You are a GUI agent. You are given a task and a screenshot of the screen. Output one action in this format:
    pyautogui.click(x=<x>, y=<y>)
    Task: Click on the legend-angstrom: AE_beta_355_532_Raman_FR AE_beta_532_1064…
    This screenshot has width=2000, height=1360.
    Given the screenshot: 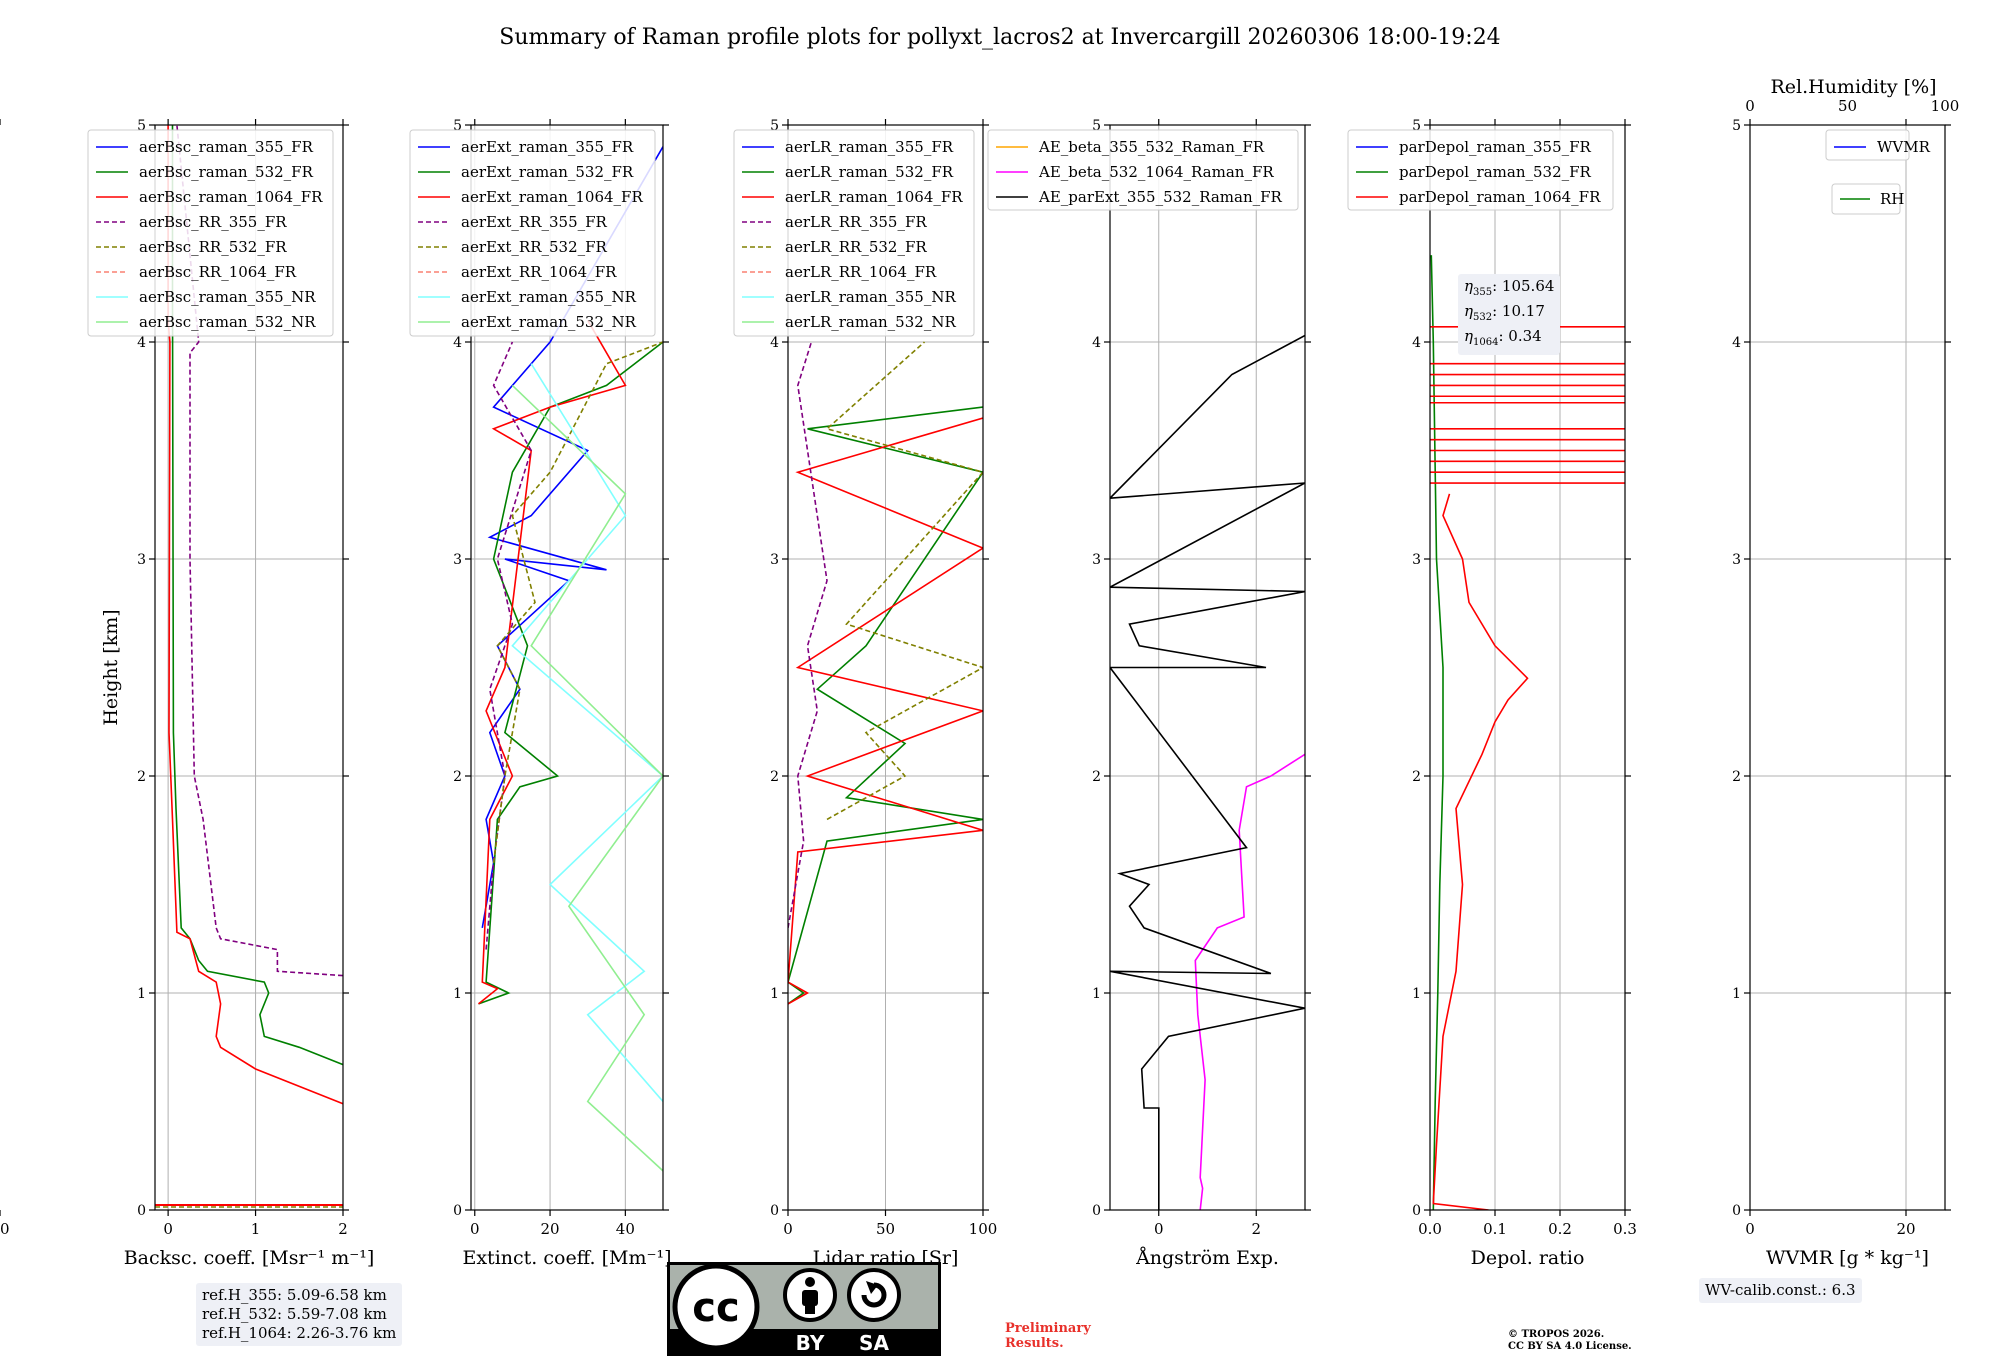 What is the action you would take?
    pyautogui.click(x=1143, y=170)
    